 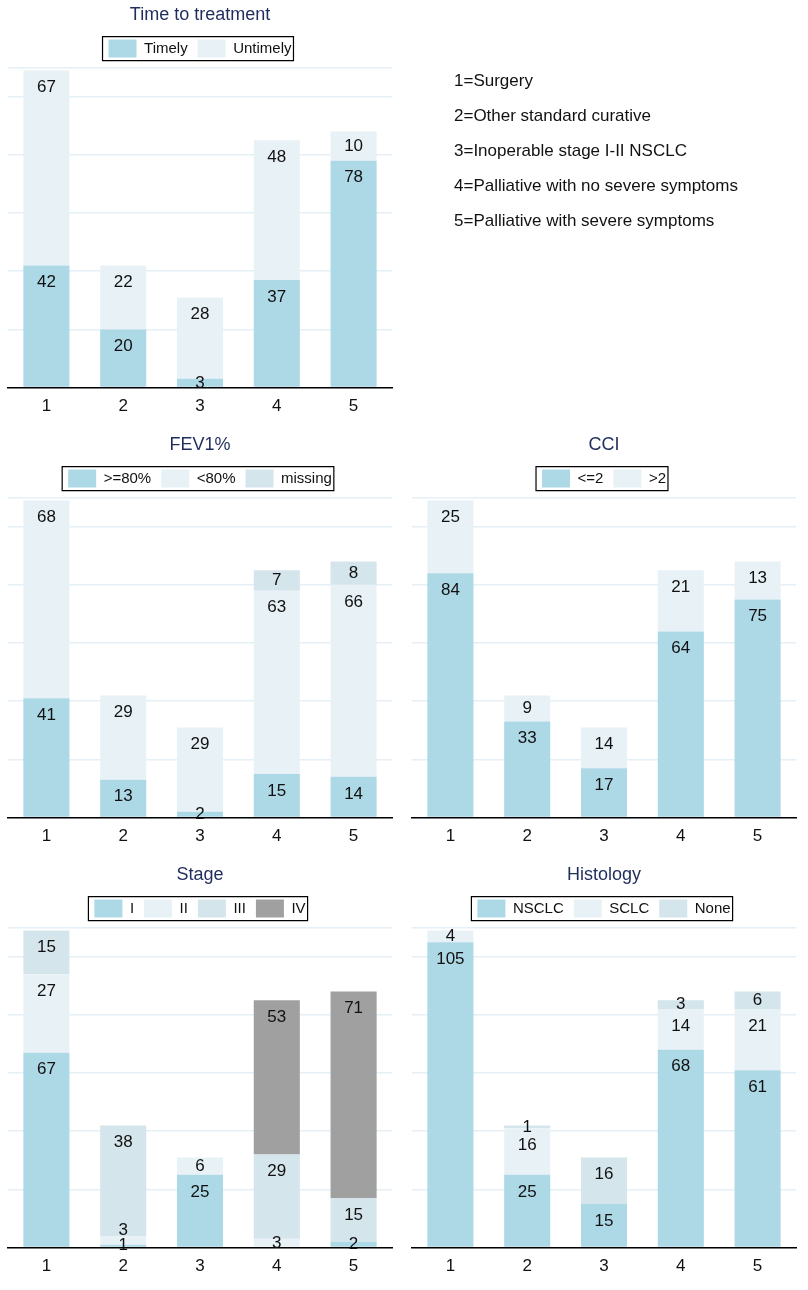 What do you see at coordinates (571, 150) in the screenshot?
I see `text: 3=Inoperable stage I-II NSCLC` at bounding box center [571, 150].